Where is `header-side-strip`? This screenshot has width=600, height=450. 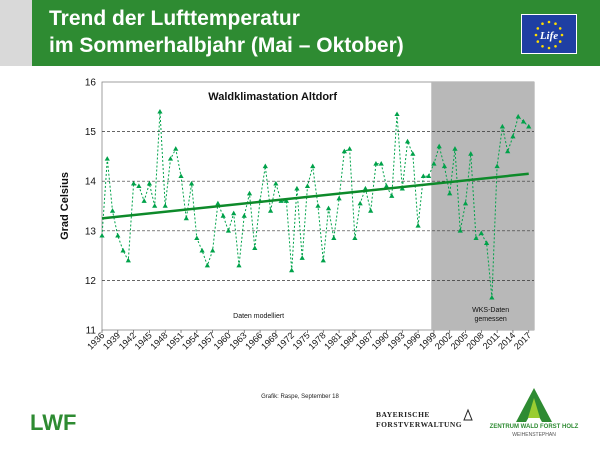 header-side-strip is located at coordinates (16, 33).